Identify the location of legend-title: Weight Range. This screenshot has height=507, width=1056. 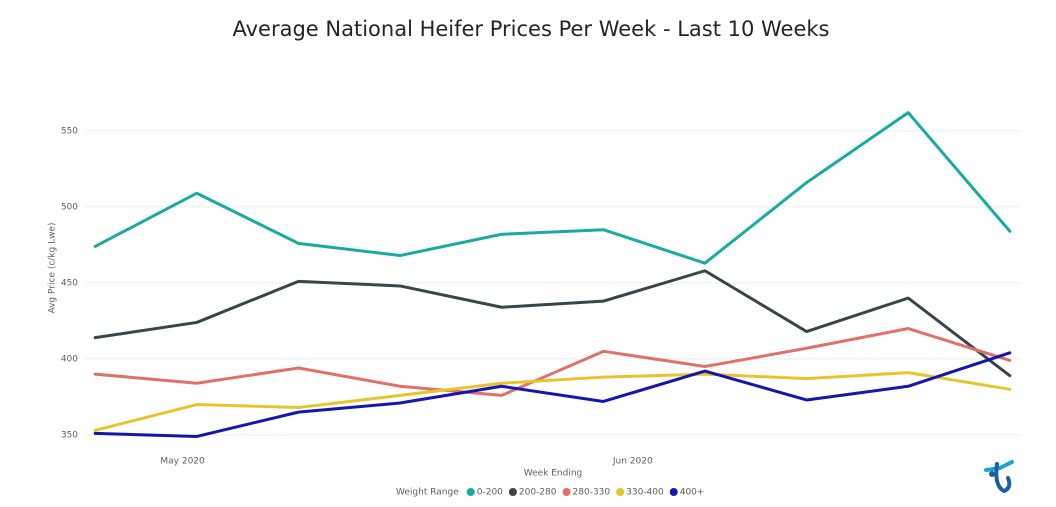
(427, 493).